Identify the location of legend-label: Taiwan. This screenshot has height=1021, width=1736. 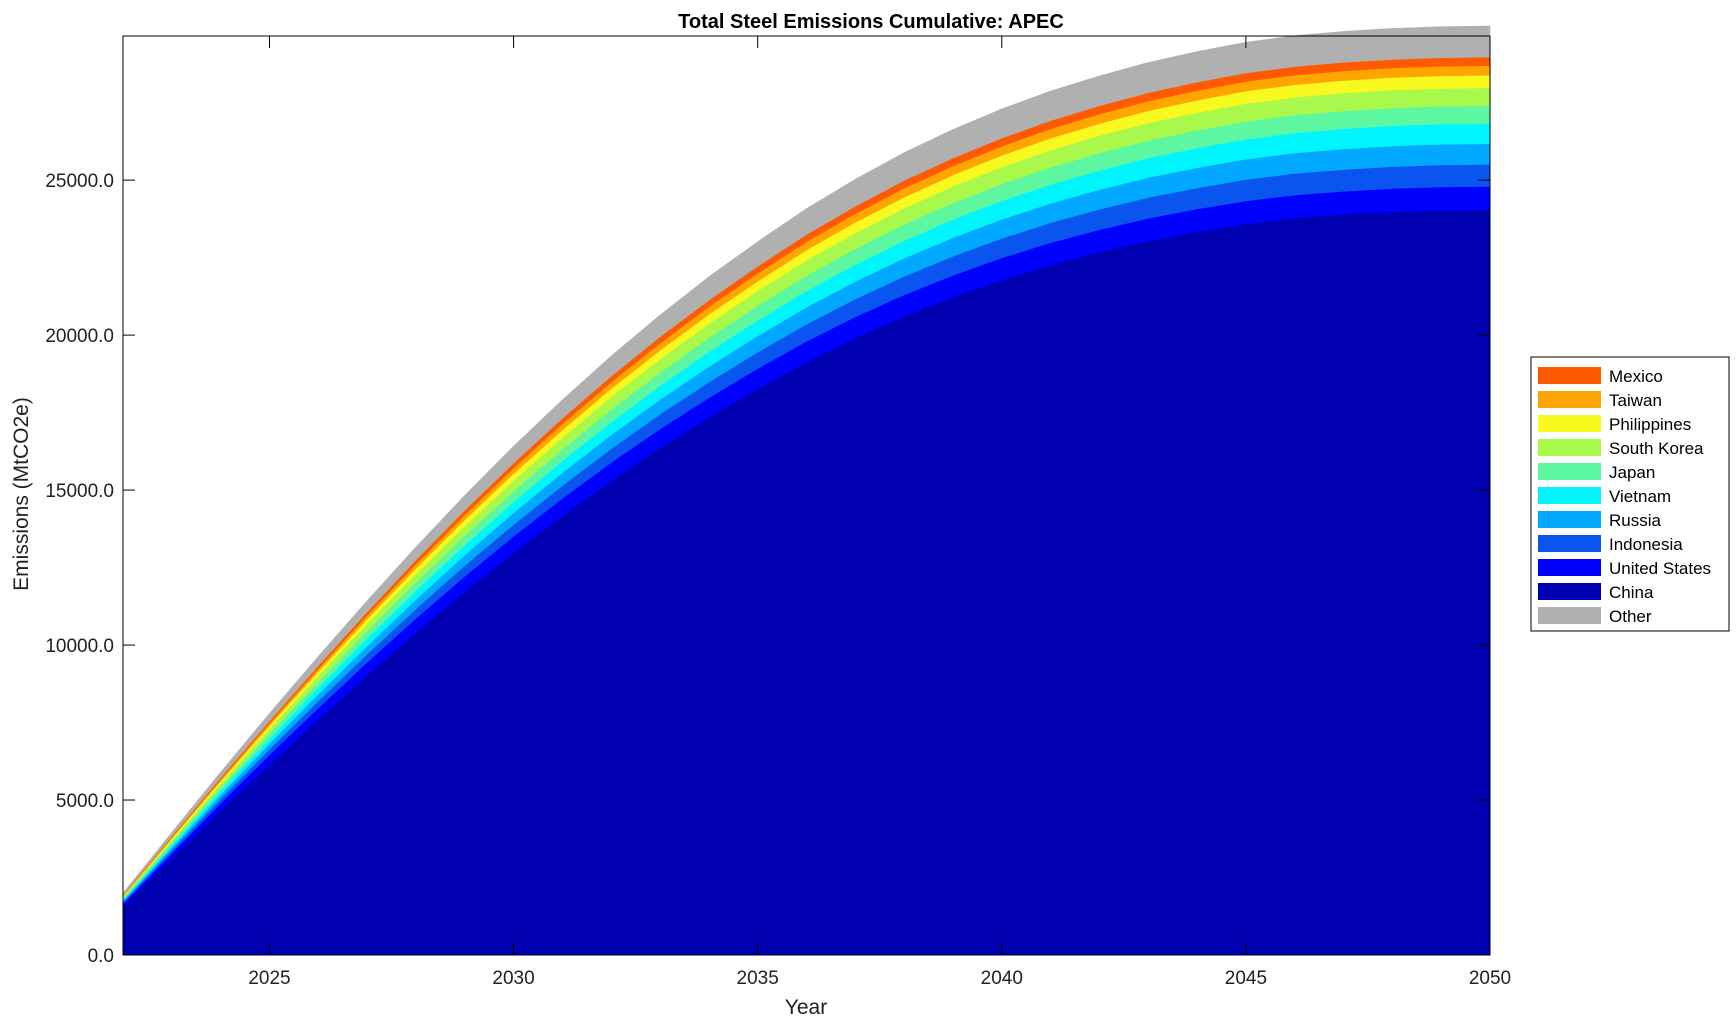
(1635, 400).